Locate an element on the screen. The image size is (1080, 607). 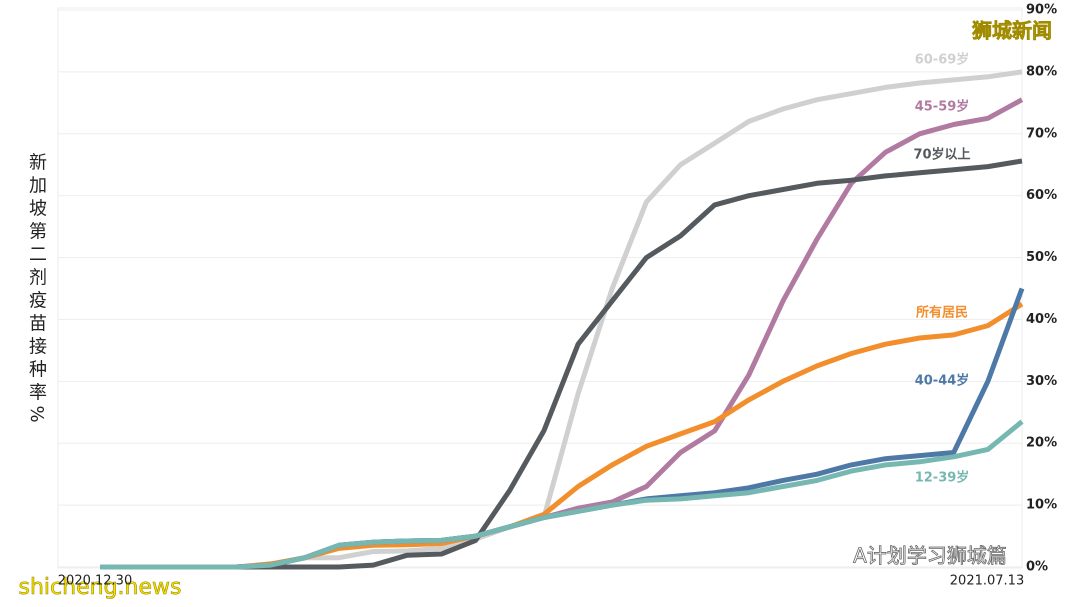
watermark: shicheng.news is located at coordinates (100, 587).